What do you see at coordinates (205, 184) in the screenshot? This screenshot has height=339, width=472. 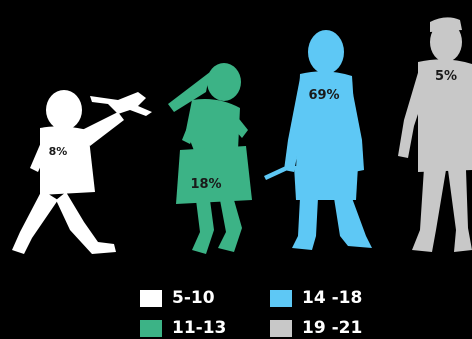 I see `data-label-11-13: 18%` at bounding box center [205, 184].